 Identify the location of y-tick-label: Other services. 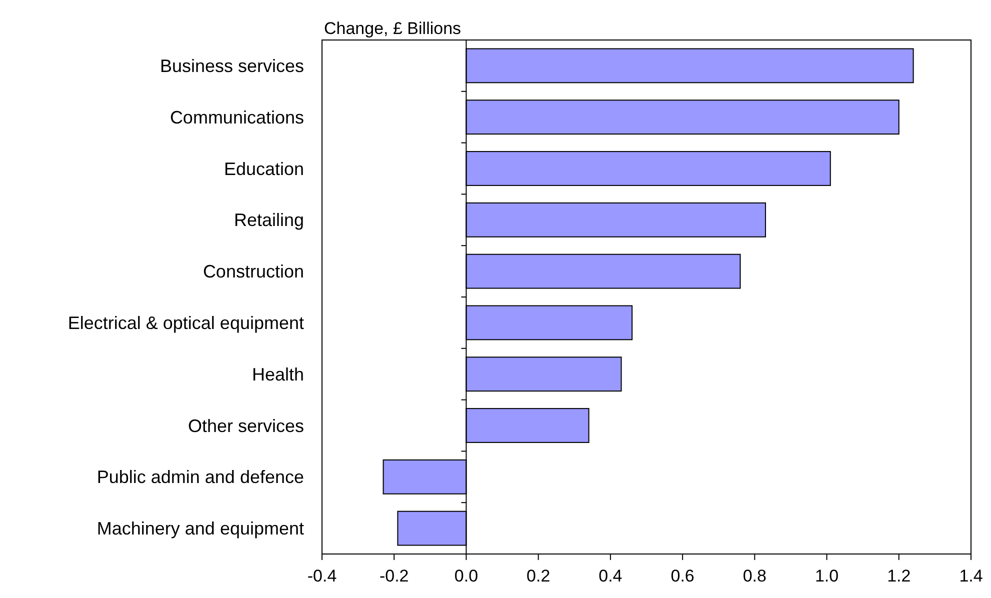
(246, 426).